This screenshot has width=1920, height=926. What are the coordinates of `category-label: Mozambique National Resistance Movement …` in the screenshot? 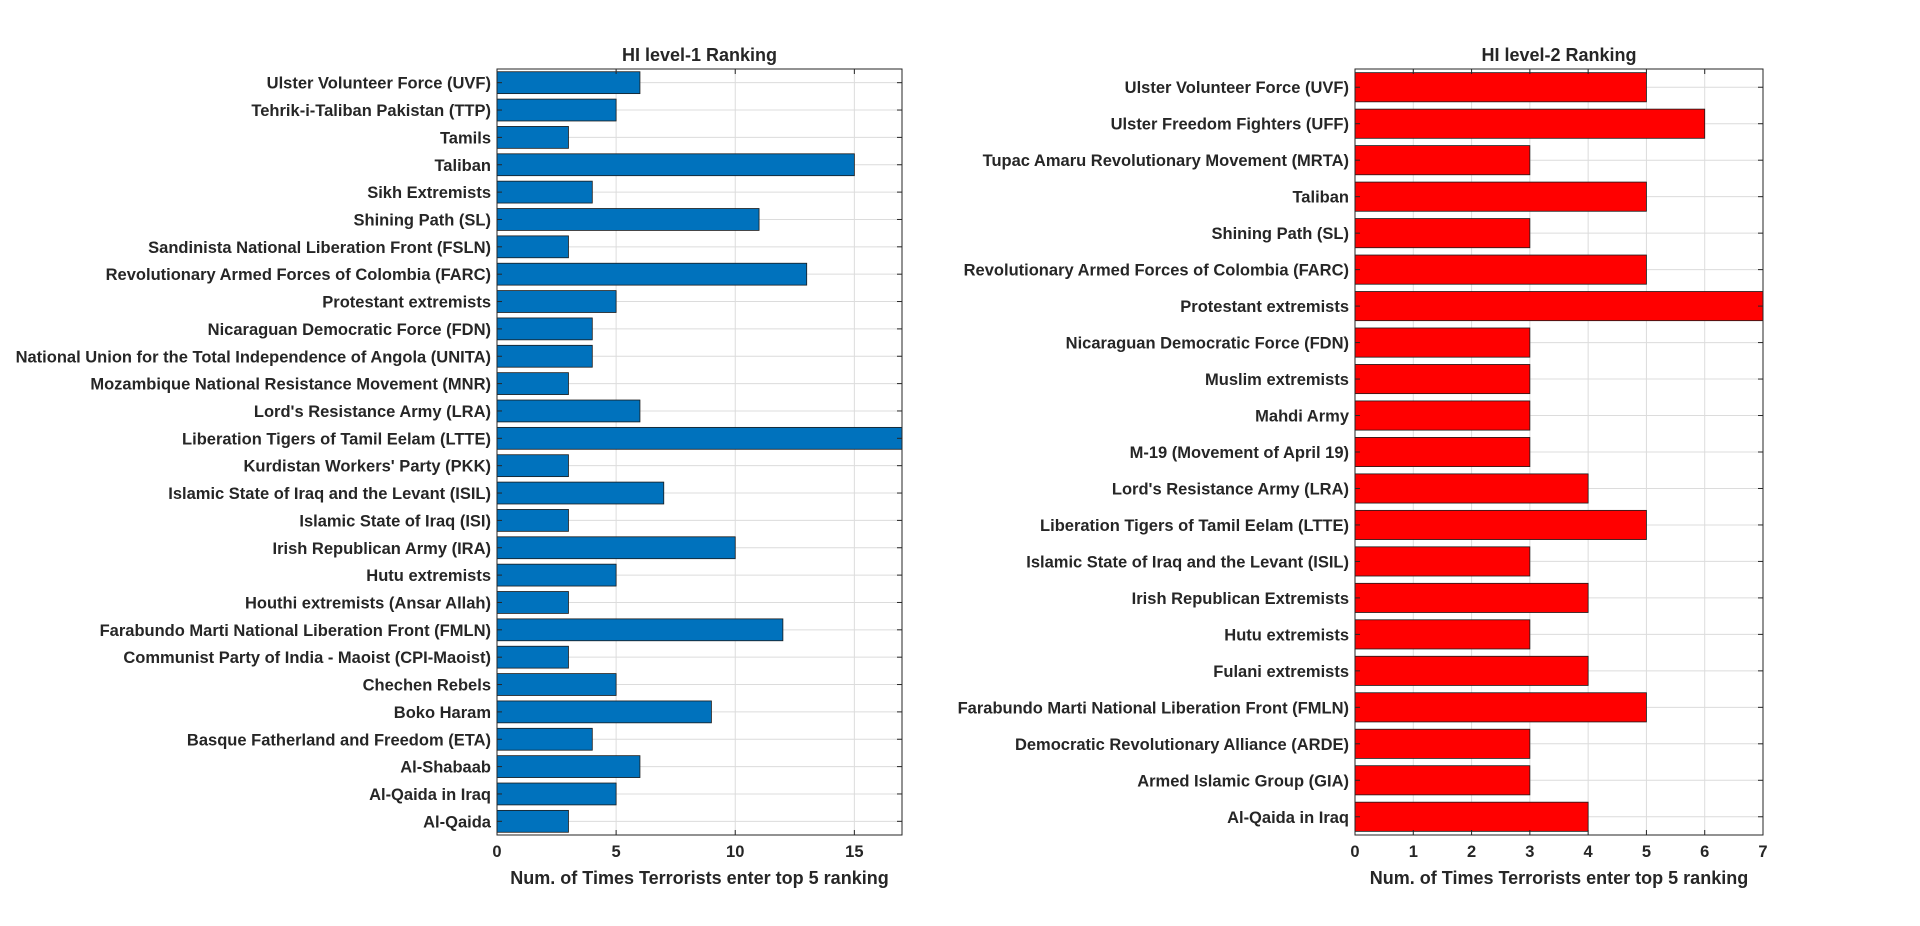 It's located at (290, 385).